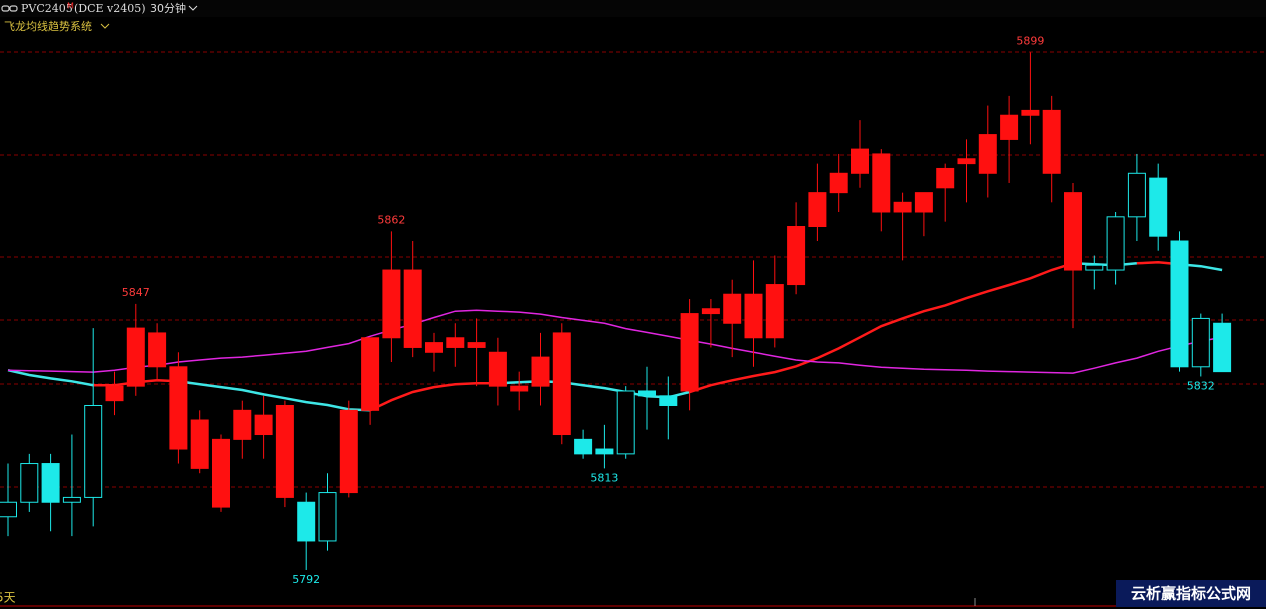 Image resolution: width=1266 pixels, height=609 pixels. I want to click on period-chevron, so click(193, 8).